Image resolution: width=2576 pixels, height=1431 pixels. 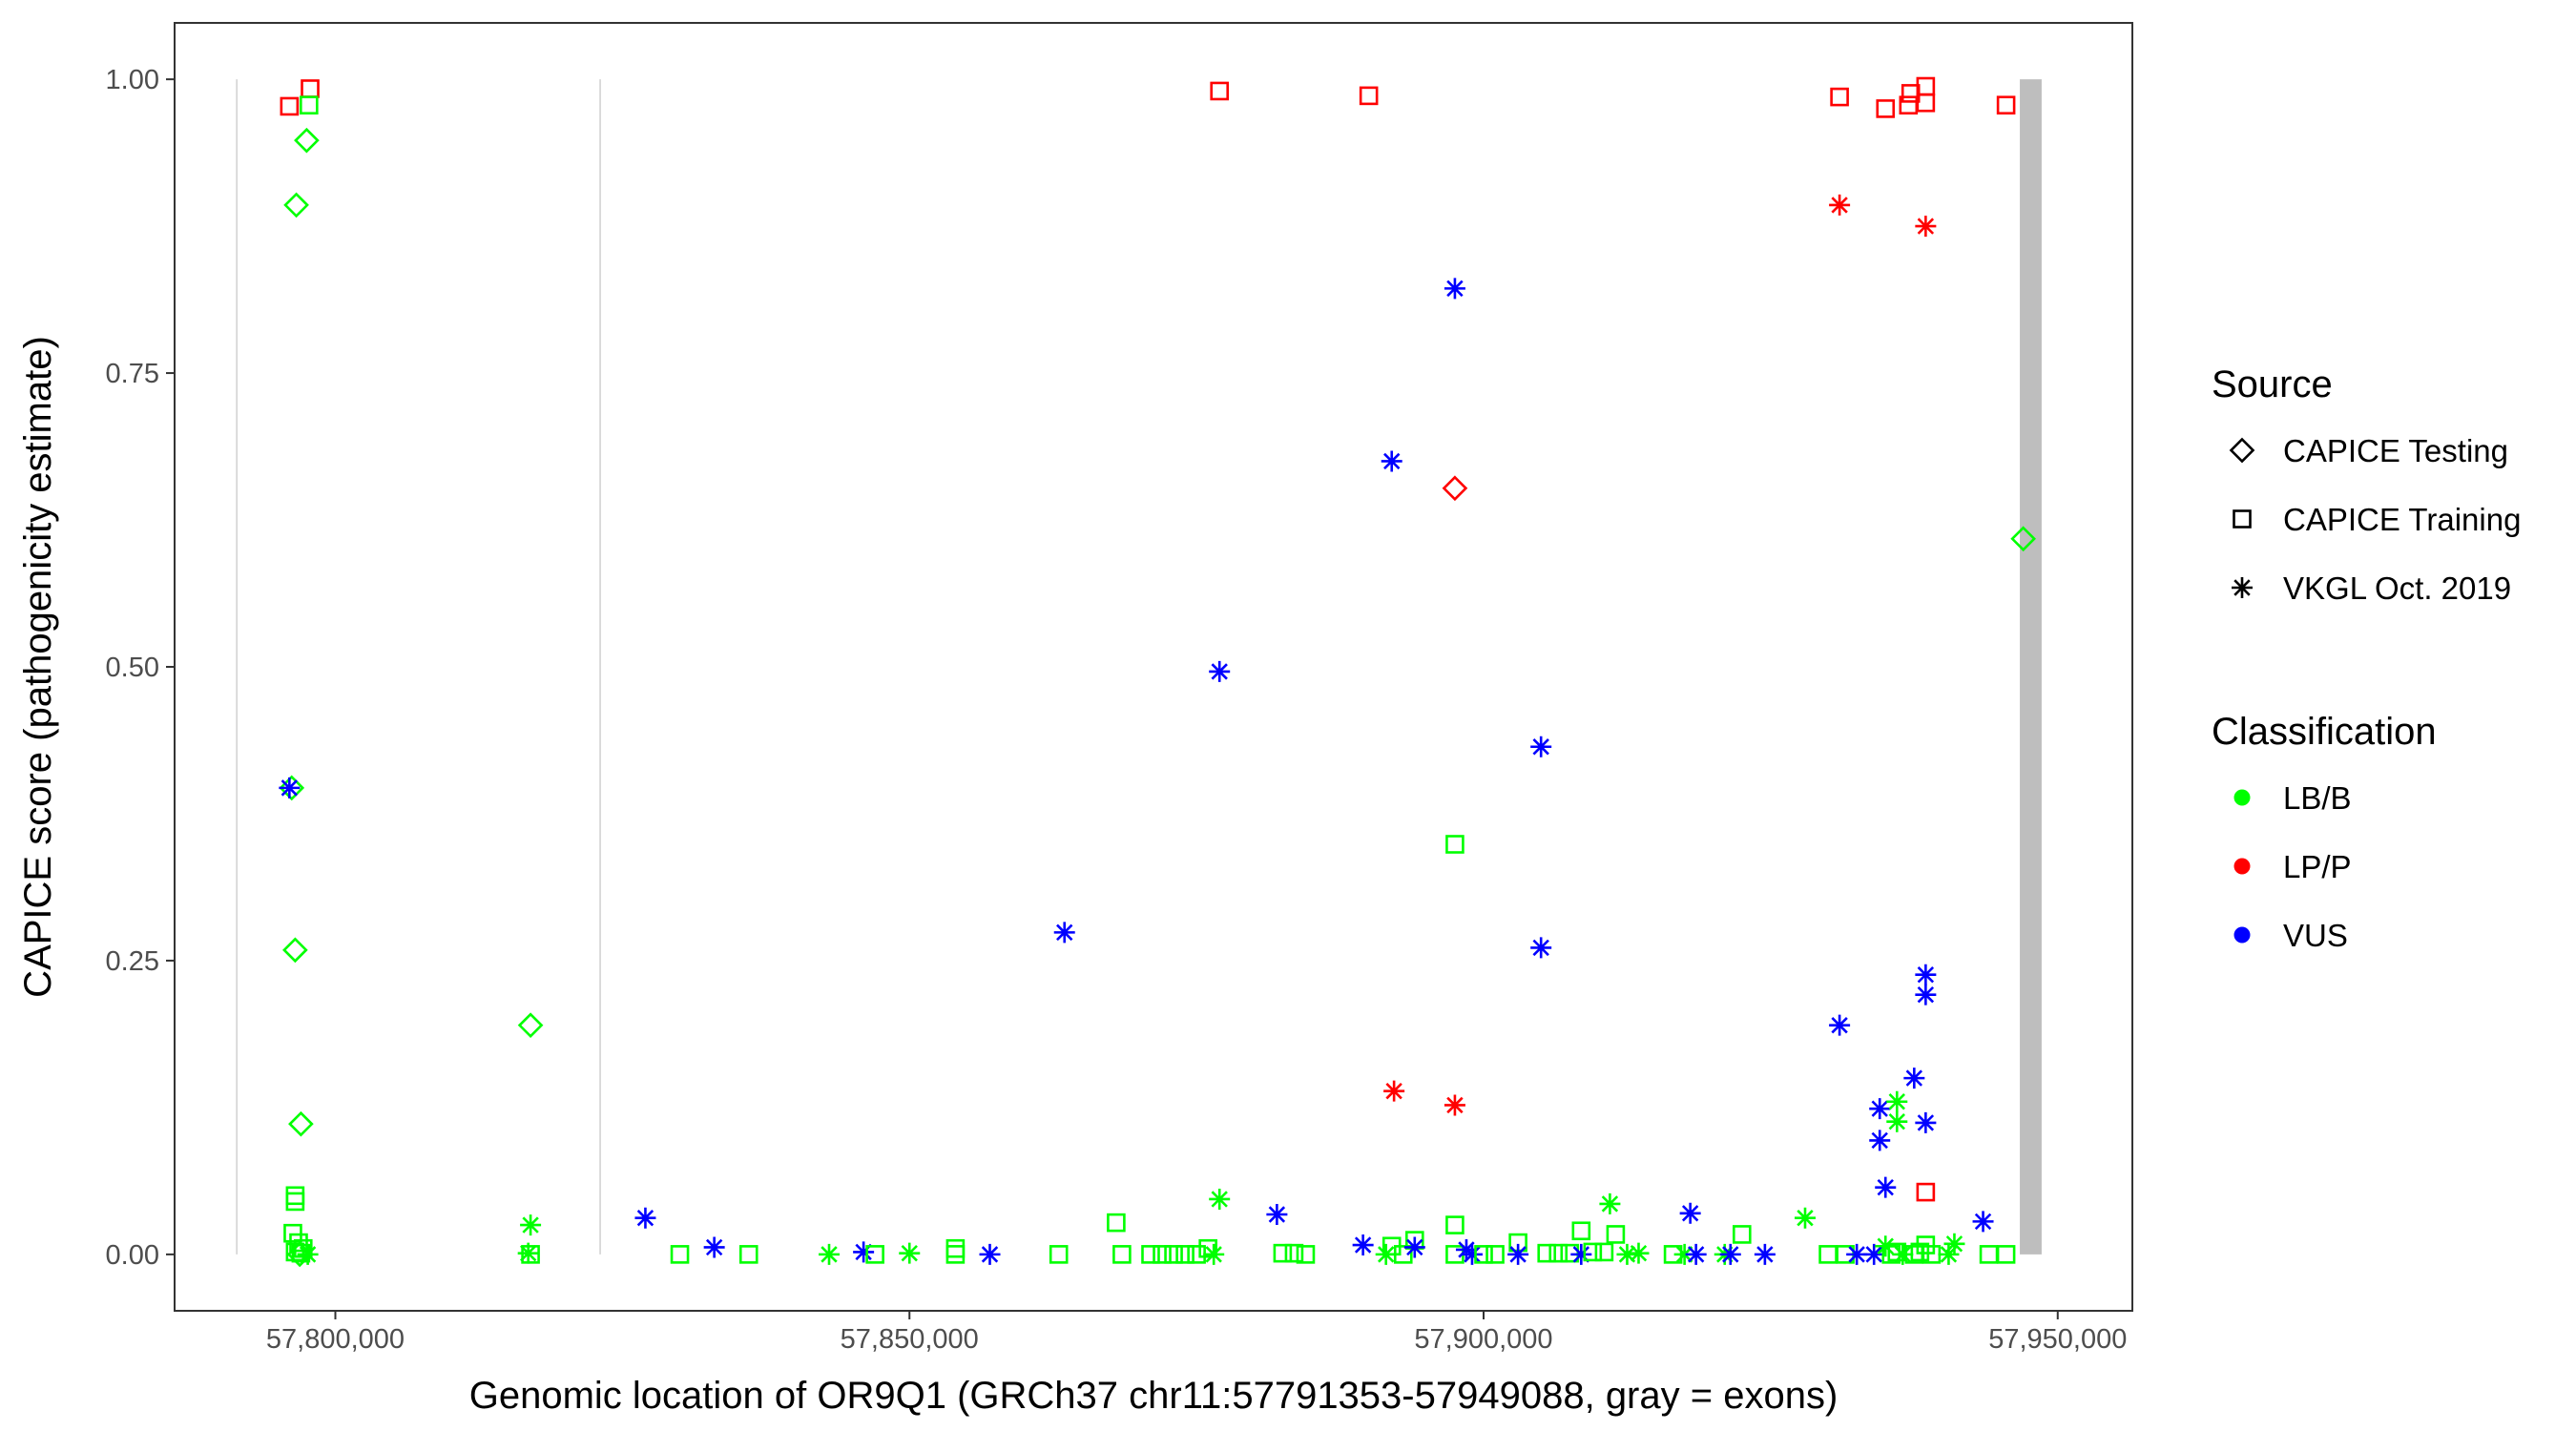 What do you see at coordinates (2272, 384) in the screenshot?
I see `source-legend-title: Source` at bounding box center [2272, 384].